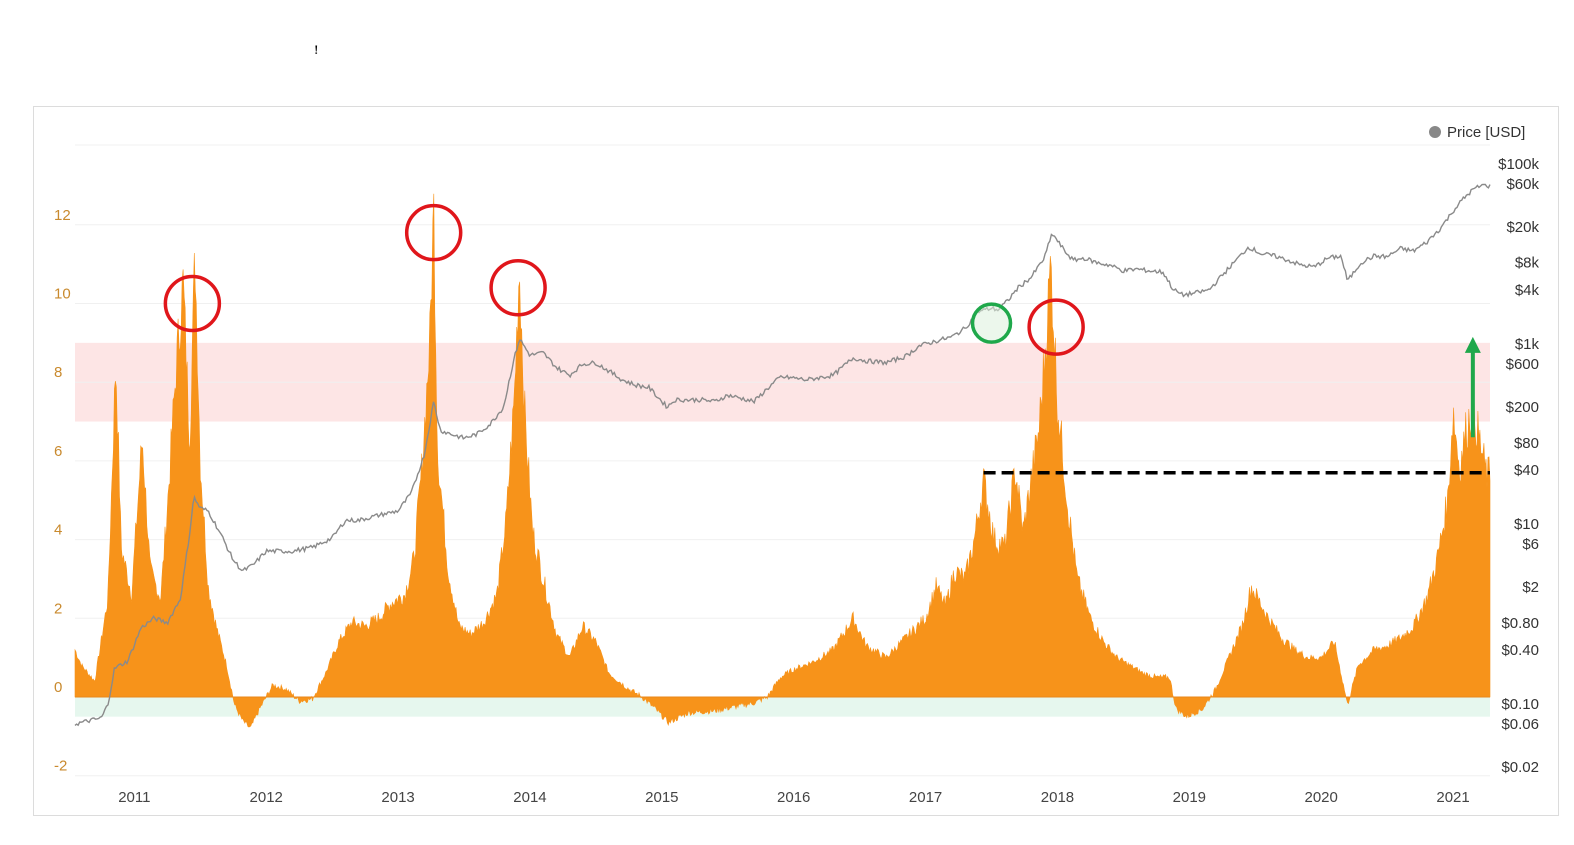 The image size is (1574, 845). I want to click on x-tick-label: 2014, so click(529, 797).